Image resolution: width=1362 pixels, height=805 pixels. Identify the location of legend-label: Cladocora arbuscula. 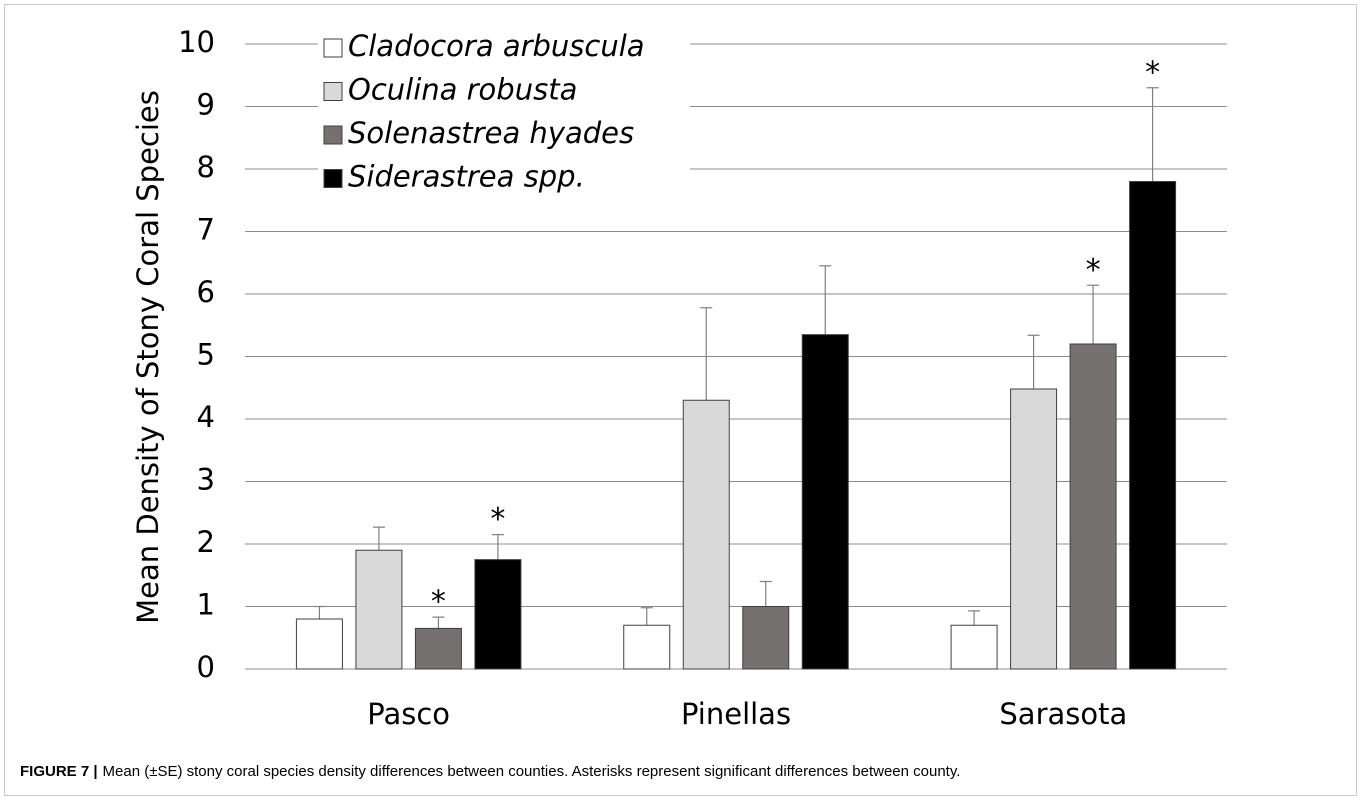
(496, 46).